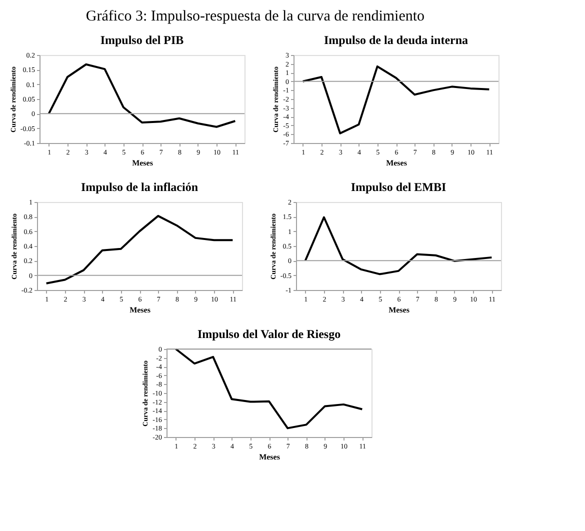 The image size is (585, 531). Describe the element at coordinates (142, 40) in the screenshot. I see `chart-title: Impulso del PIB` at that location.